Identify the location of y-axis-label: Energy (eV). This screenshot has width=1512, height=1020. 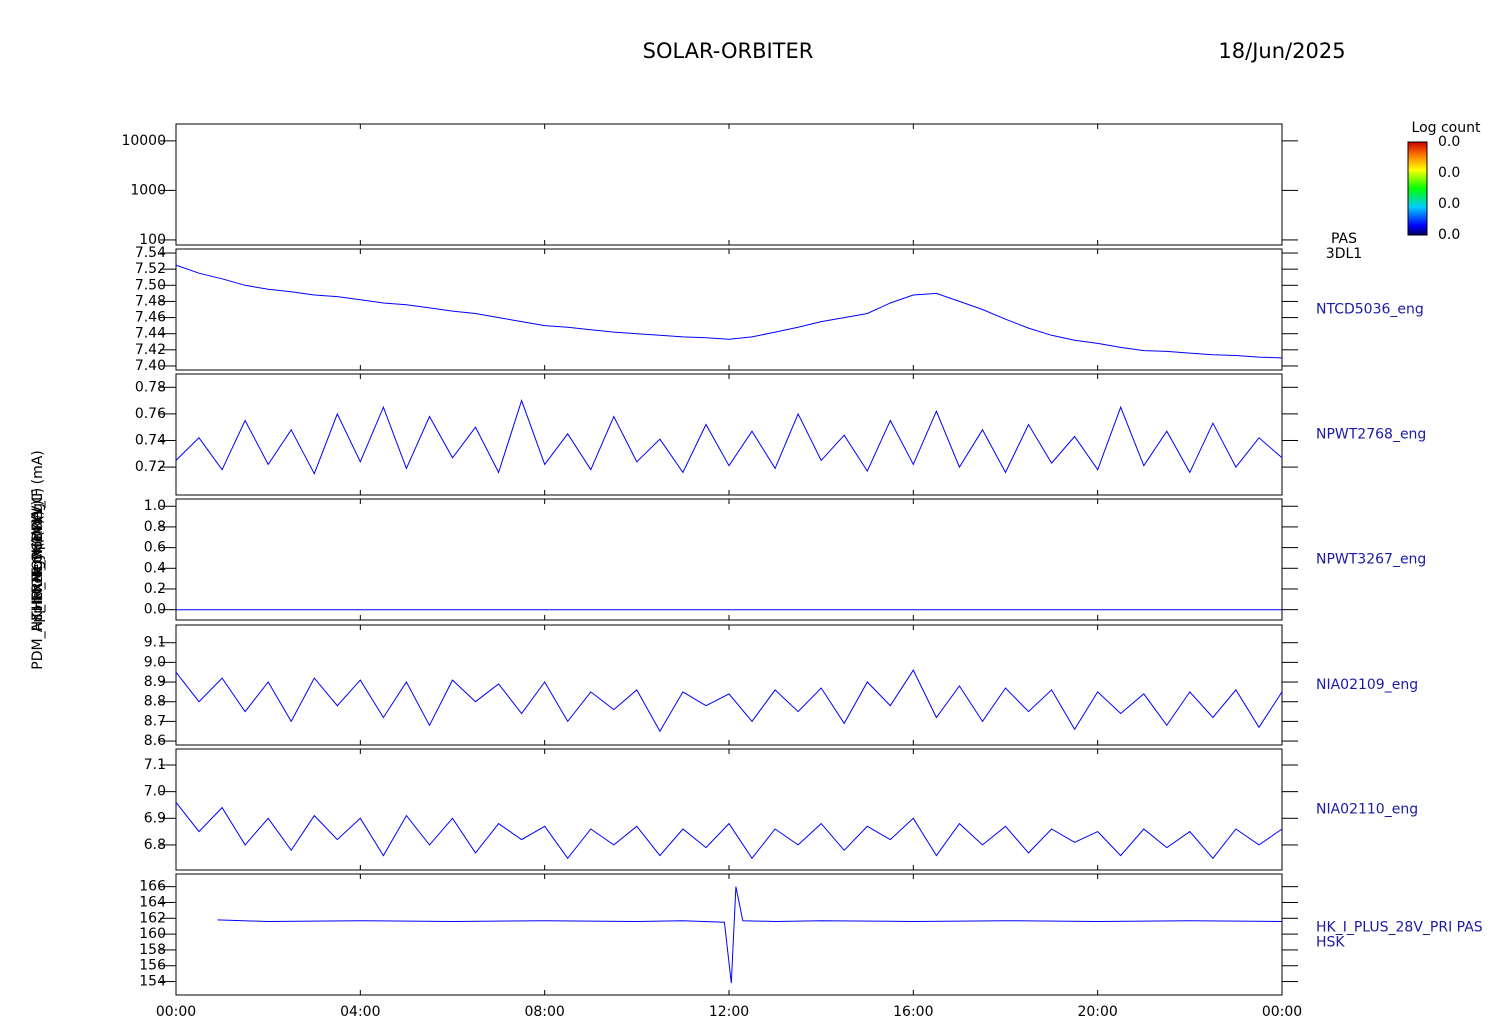
(38, 560).